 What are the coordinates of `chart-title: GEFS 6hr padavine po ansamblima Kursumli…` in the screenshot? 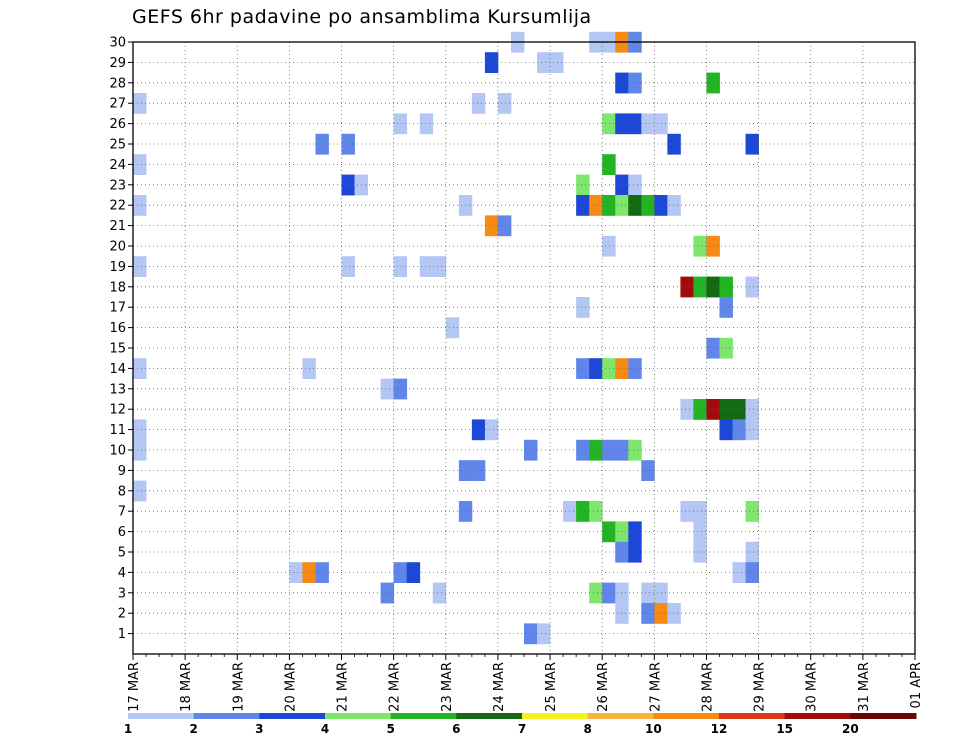 It's located at (362, 17).